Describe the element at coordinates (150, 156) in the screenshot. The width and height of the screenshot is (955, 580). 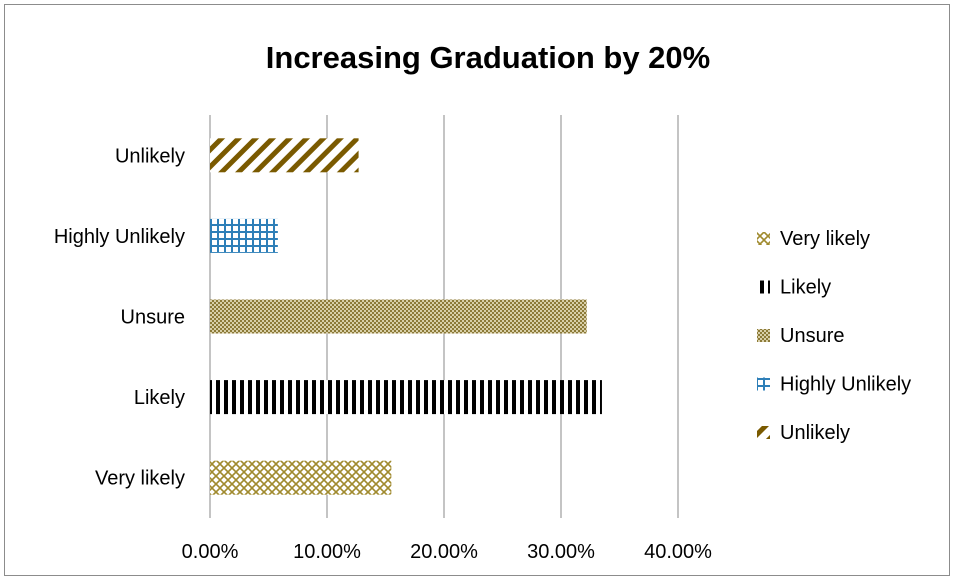
I see `category-label-unlikely: Unlikely` at that location.